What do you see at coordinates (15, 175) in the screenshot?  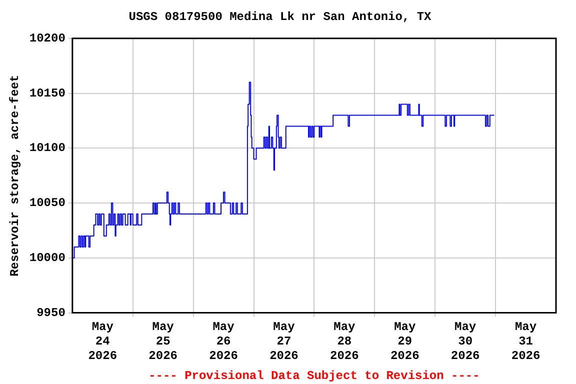 I see `y-axis-title: Reservoir storage, acre-feet` at bounding box center [15, 175].